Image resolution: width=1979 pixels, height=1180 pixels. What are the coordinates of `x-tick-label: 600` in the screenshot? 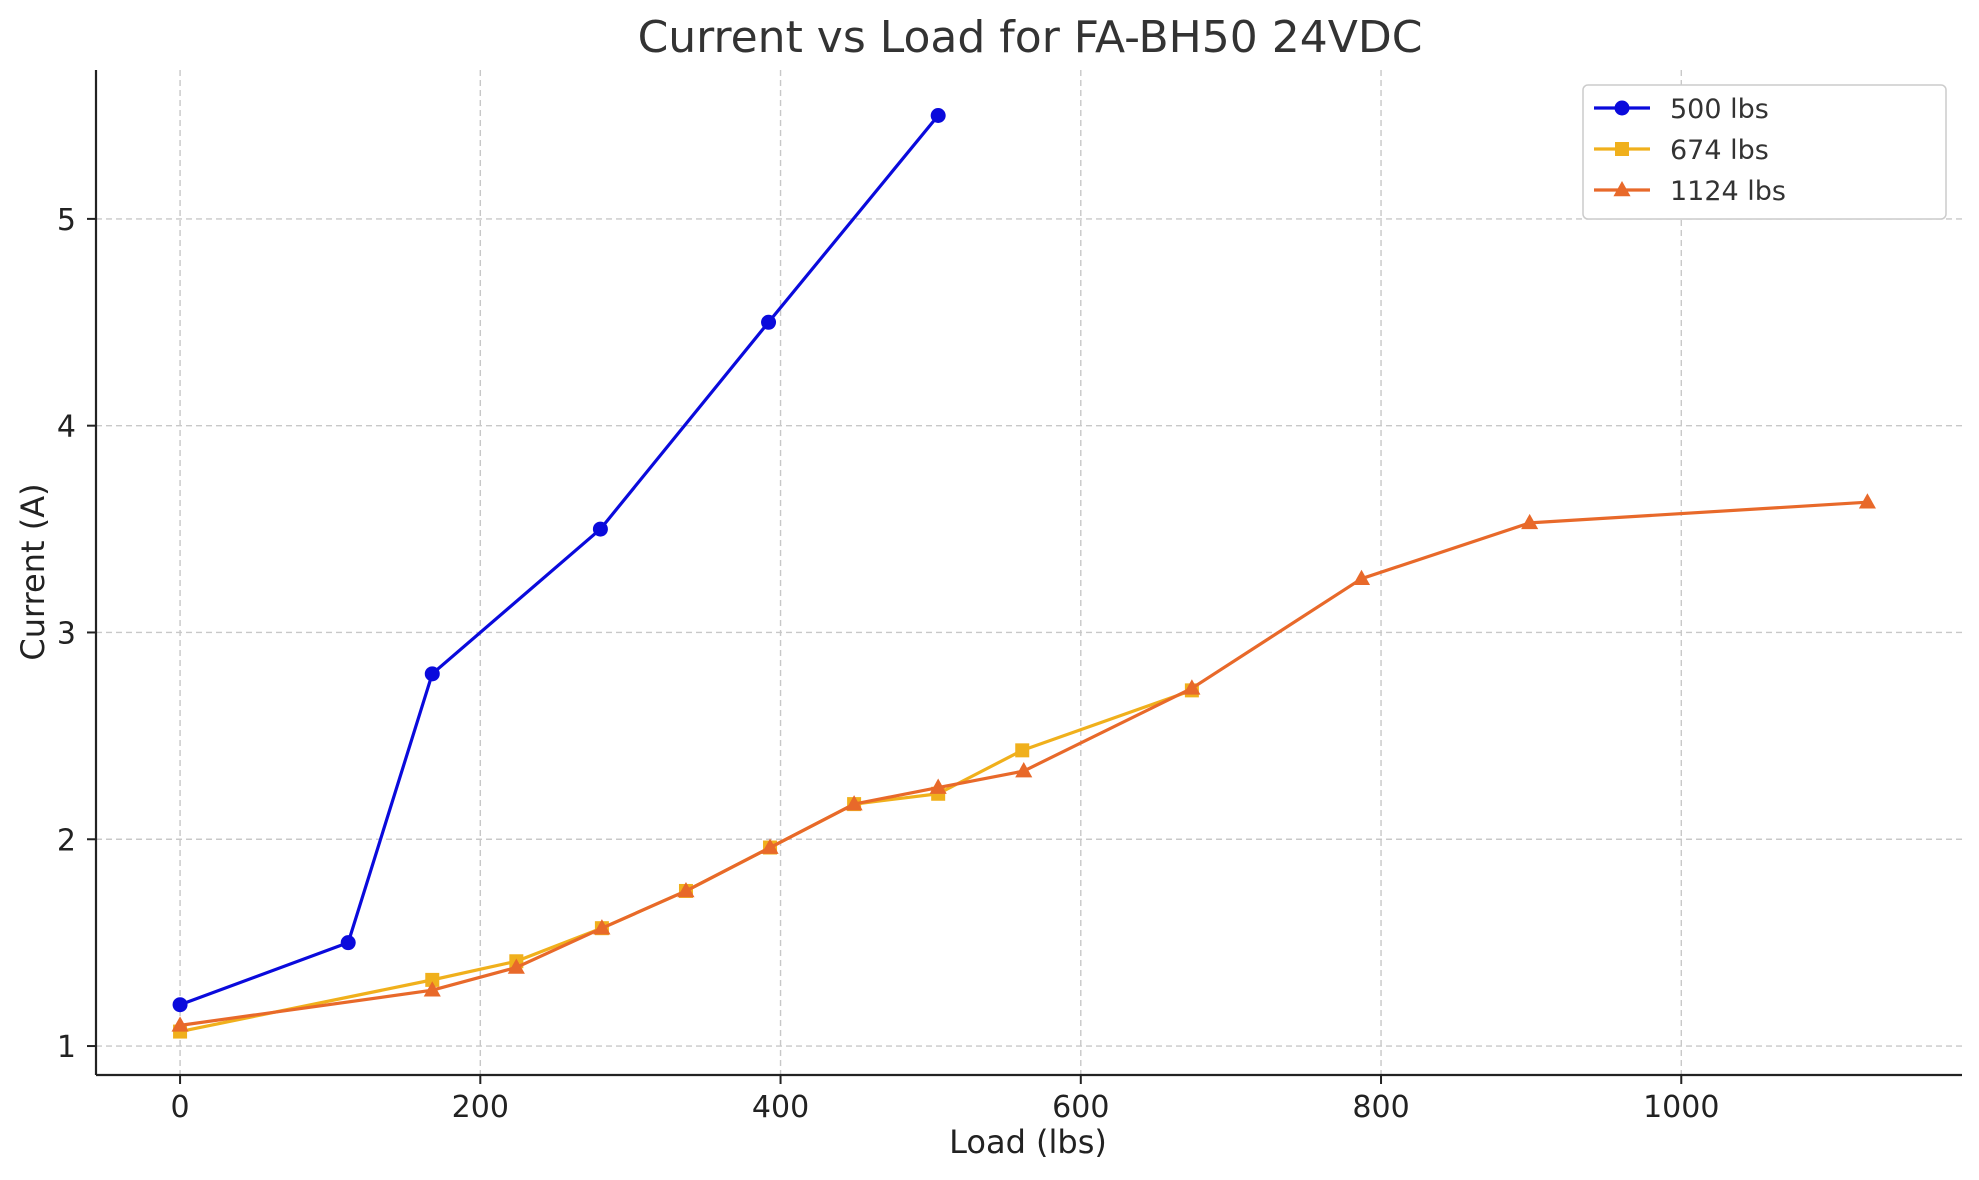 It's located at (1080, 1107).